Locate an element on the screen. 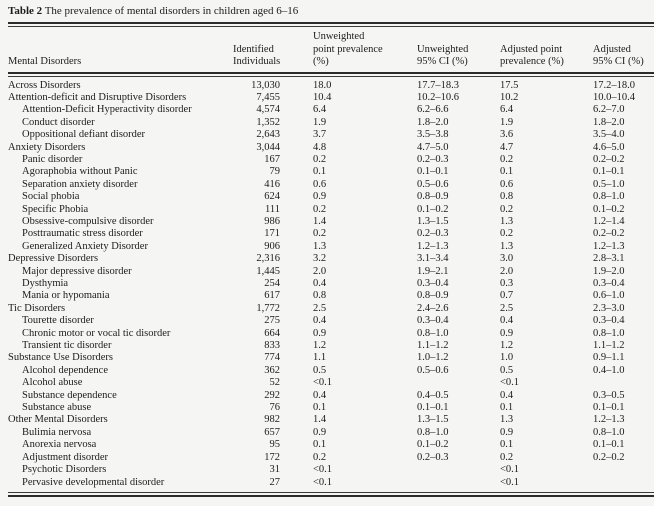  cell-adj_prev: 1.2 is located at coordinates (507, 346).